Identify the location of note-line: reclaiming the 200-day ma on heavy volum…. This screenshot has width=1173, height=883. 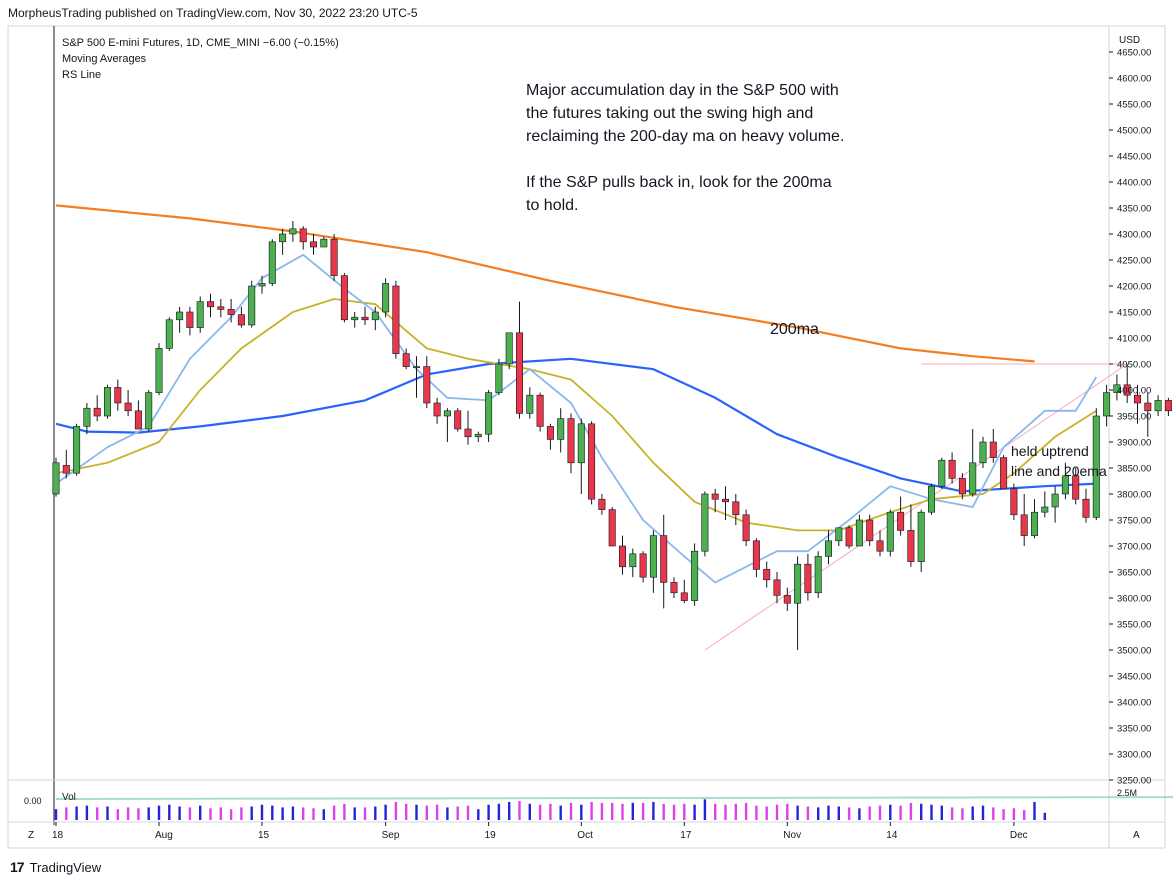
(685, 136).